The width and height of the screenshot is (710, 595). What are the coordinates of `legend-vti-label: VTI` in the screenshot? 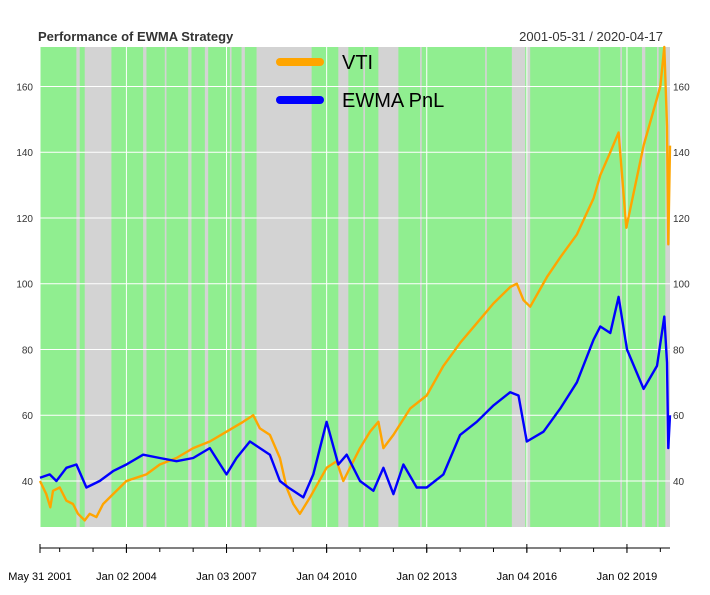 It's located at (357, 63).